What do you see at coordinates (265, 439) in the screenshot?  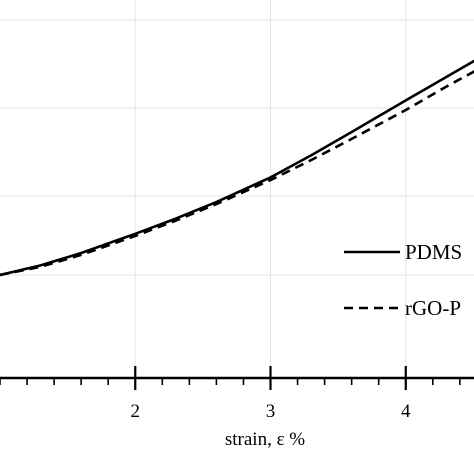 I see `x-axis-title: strain, ε %` at bounding box center [265, 439].